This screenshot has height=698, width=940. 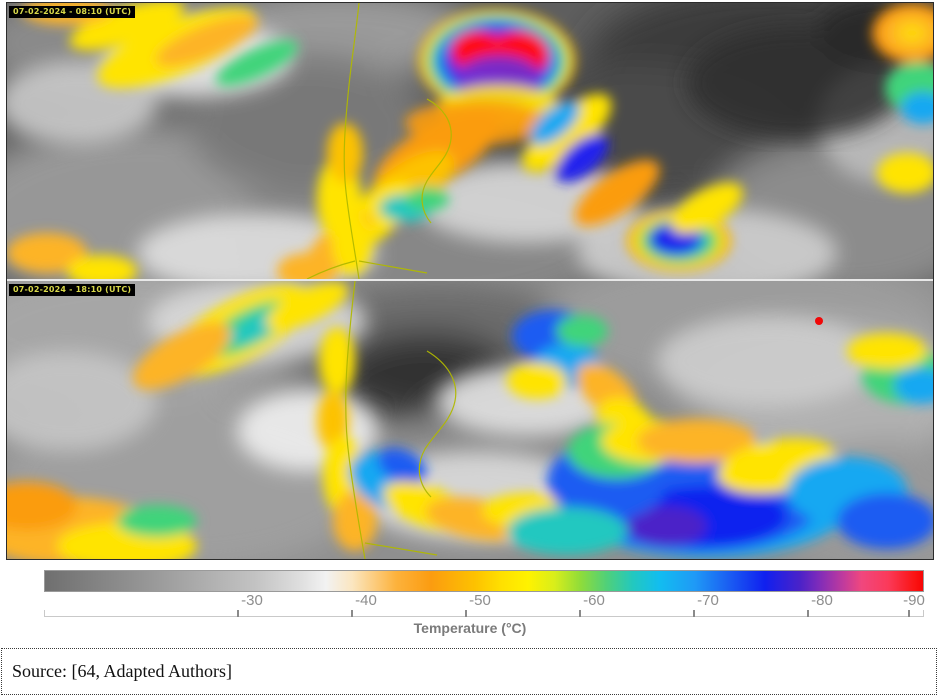 I want to click on colorbar-tick-label: -80, so click(x=822, y=600).